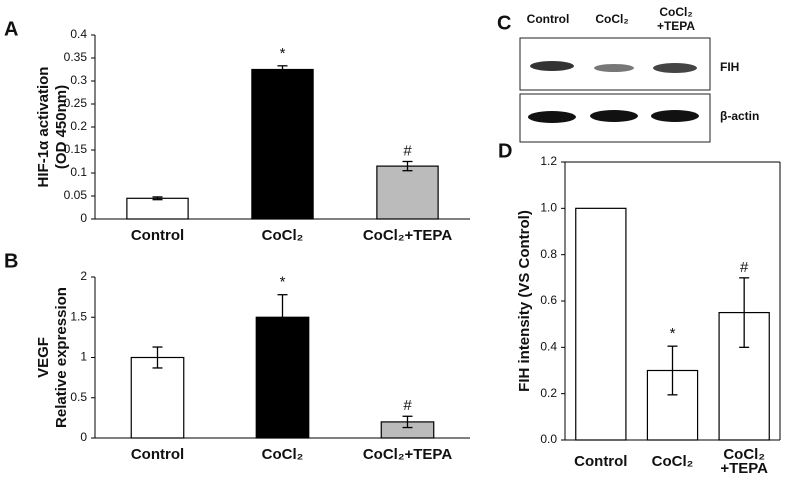  I want to click on y-tick-label: 0.15, so click(76, 149).